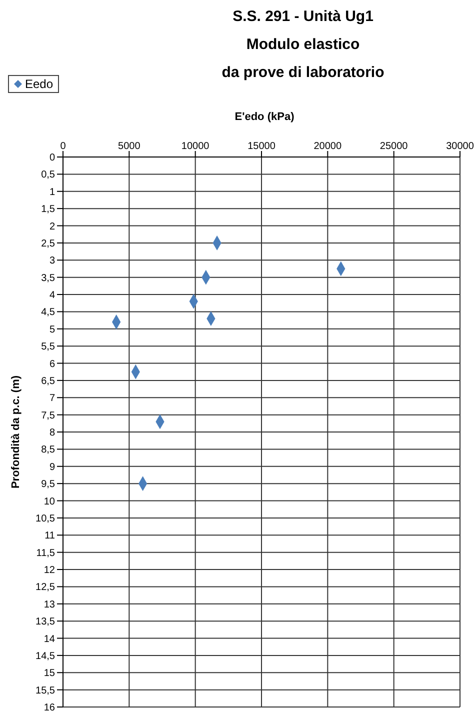  Describe the element at coordinates (52, 296) in the screenshot. I see `y-tick-label: 4` at that location.